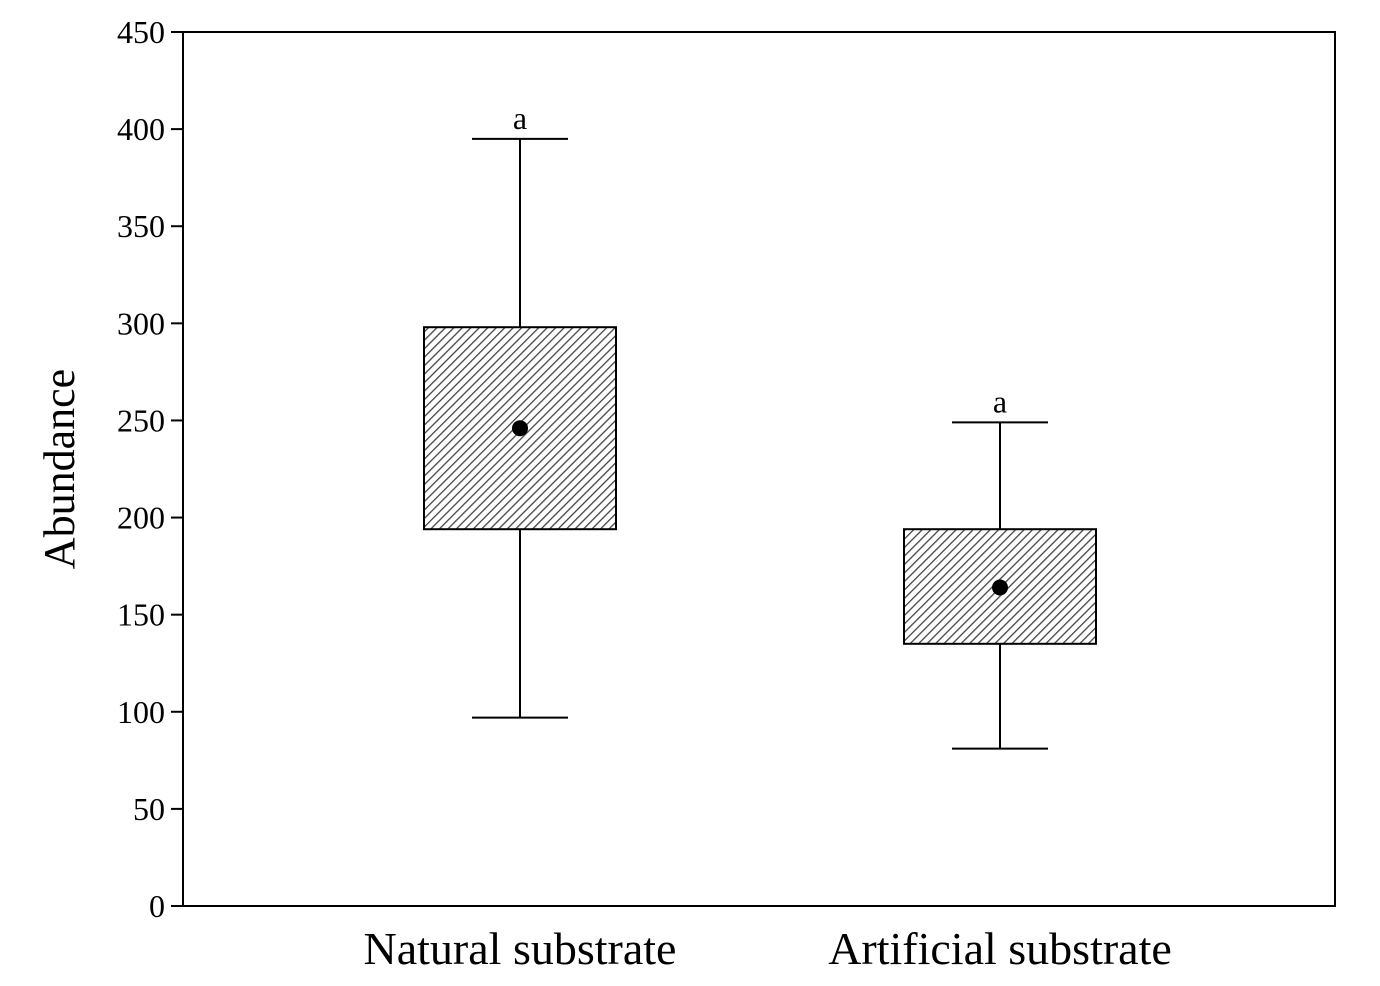 The image size is (1380, 986). I want to click on y-axis-ticks: 0 50 100 150 200 250 300 350 400 450, so click(150, 469).